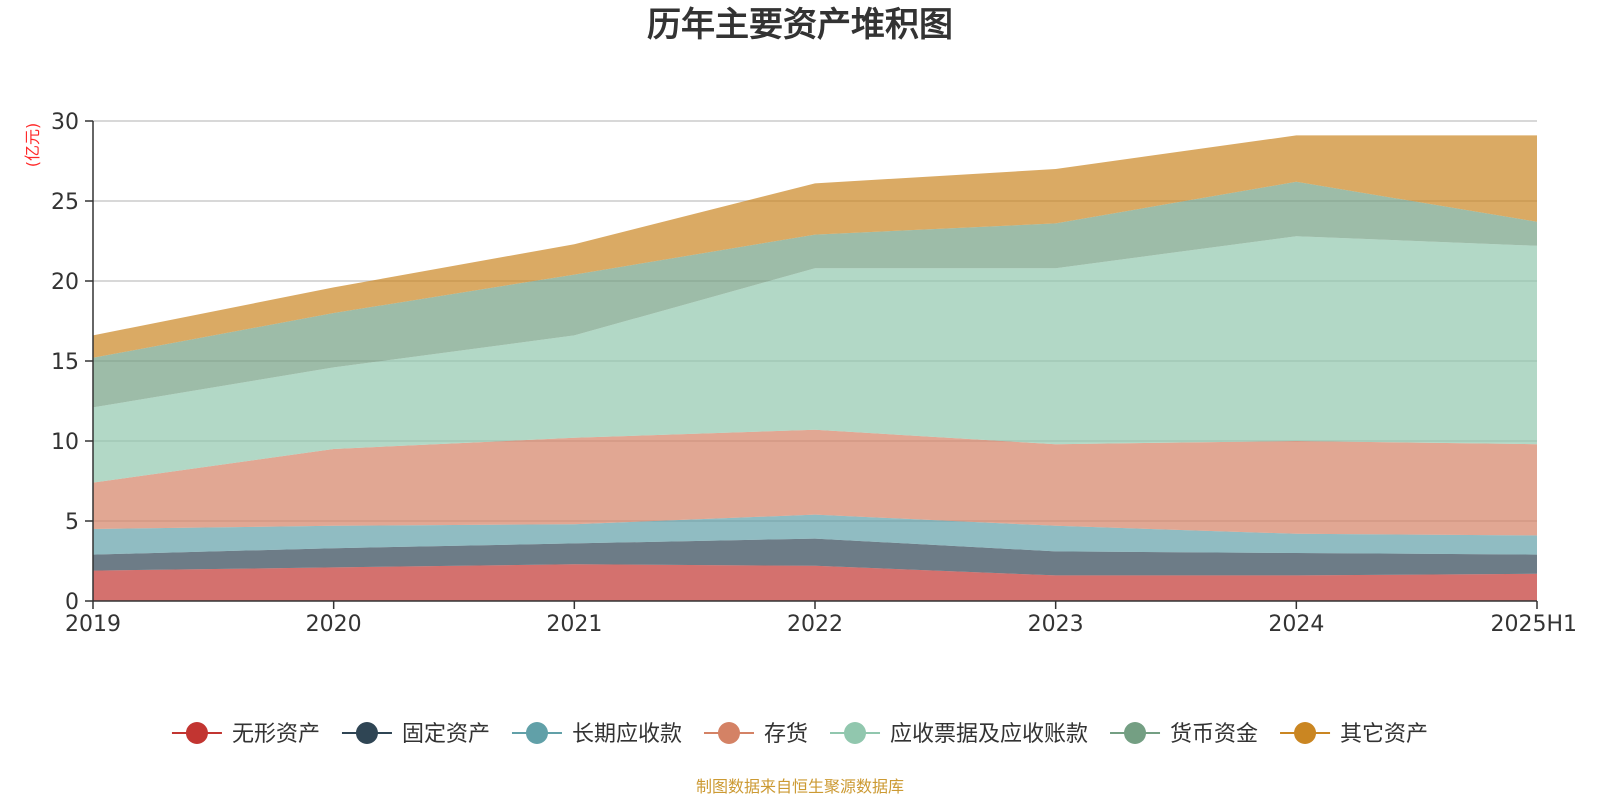 This screenshot has height=800, width=1600. I want to click on legend-label: 固定资产, so click(446, 734).